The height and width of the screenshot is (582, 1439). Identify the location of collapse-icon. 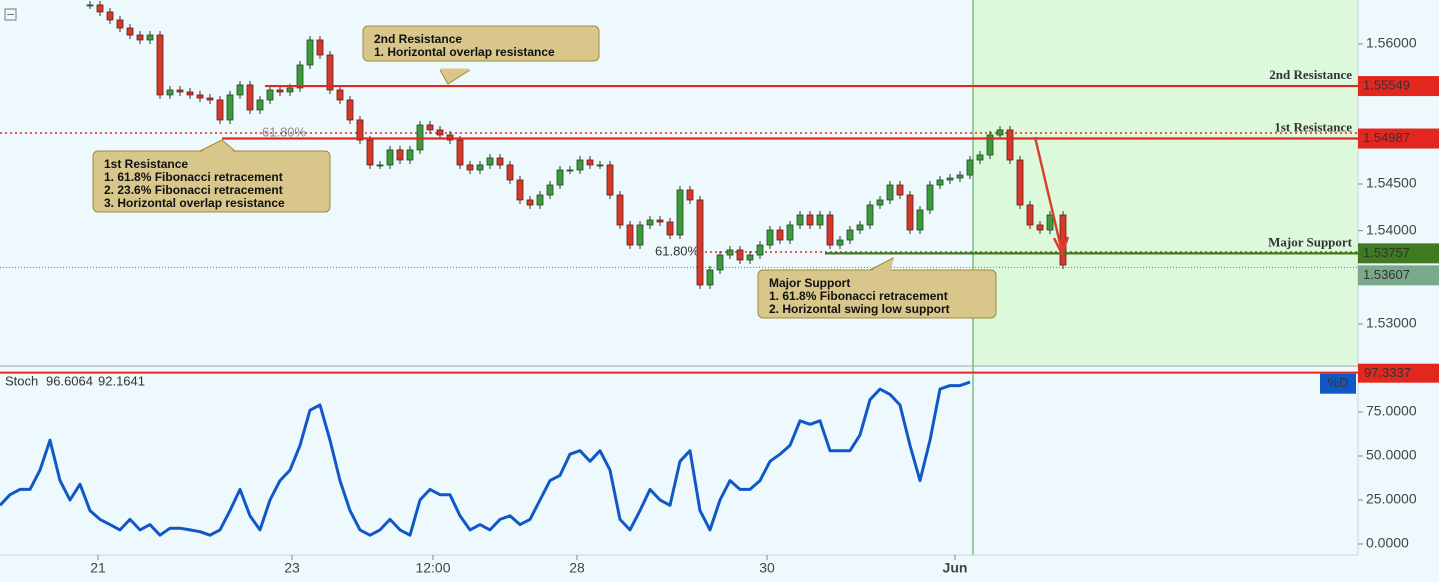
(10, 14).